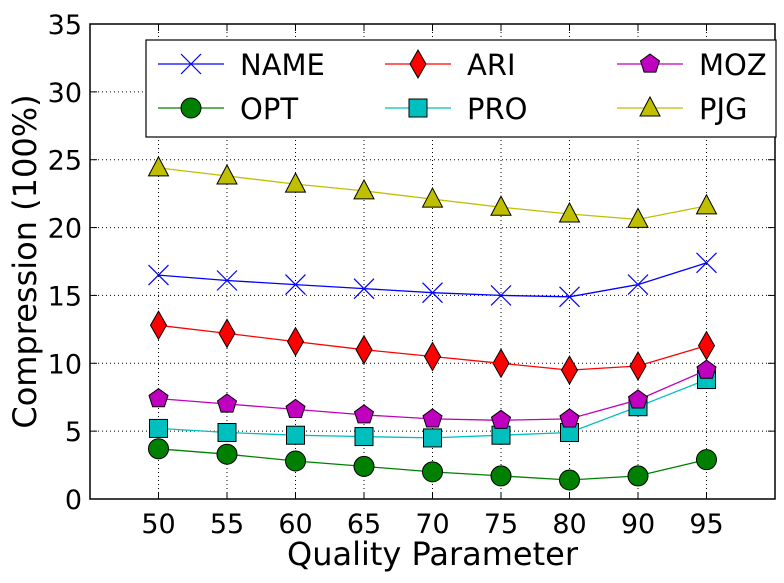 The image size is (784, 583). What do you see at coordinates (227, 524) in the screenshot?
I see `x-tick-label: 55` at bounding box center [227, 524].